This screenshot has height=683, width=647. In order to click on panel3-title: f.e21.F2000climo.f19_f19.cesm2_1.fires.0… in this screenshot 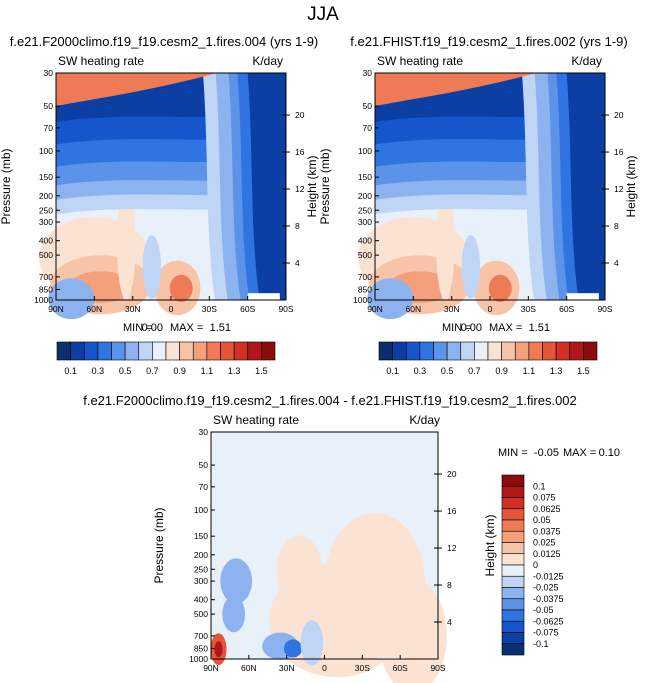, I will do `click(330, 400)`.